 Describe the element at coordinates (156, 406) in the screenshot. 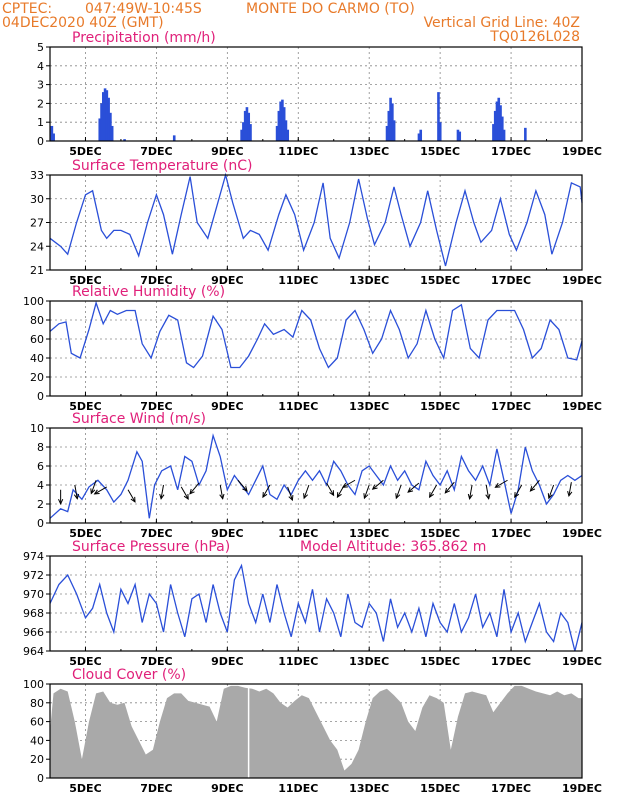

I see `humidity-xtick-label: 7DEC` at that location.